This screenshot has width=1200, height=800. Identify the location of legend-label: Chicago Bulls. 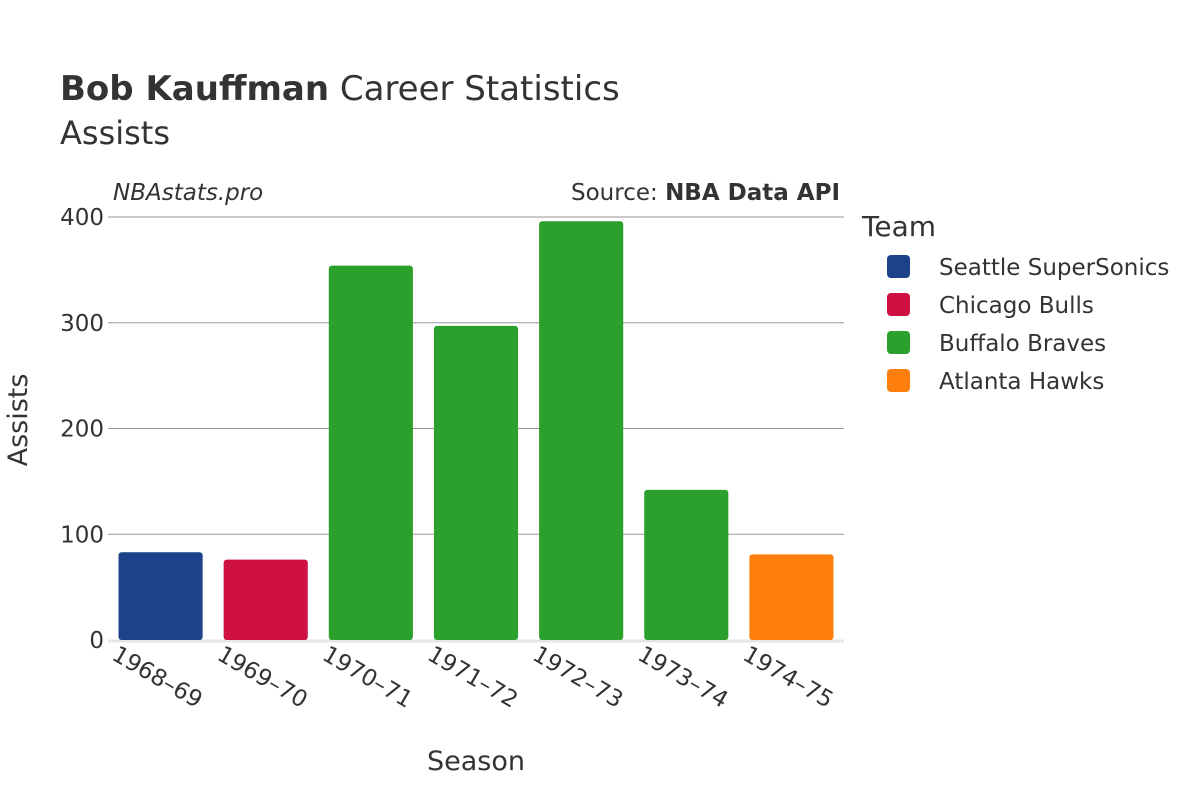
(1016, 306).